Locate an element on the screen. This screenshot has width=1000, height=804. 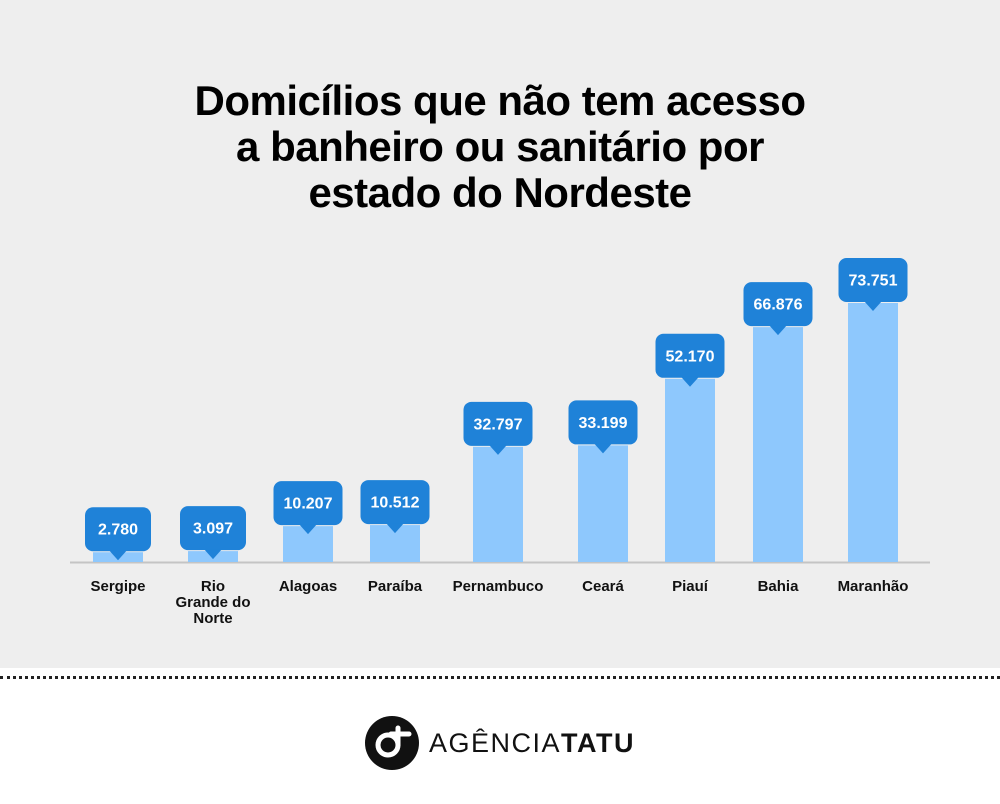
brand-name: AGÊNCIATATU is located at coordinates (532, 743).